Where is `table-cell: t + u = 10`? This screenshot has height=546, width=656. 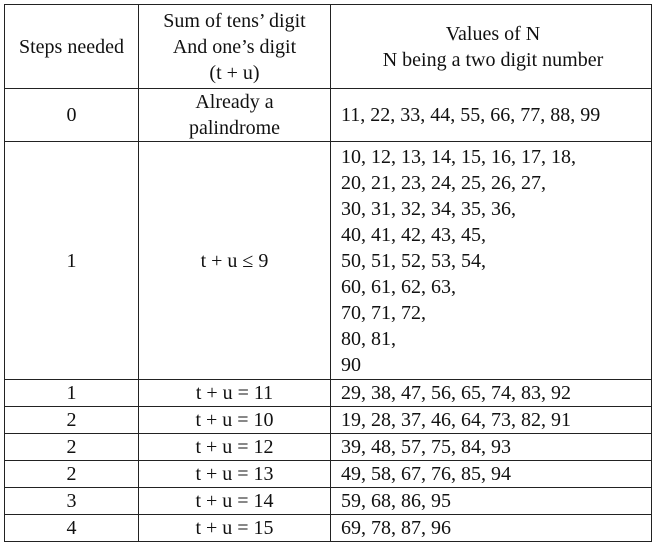 table-cell: t + u = 10 is located at coordinates (234, 420).